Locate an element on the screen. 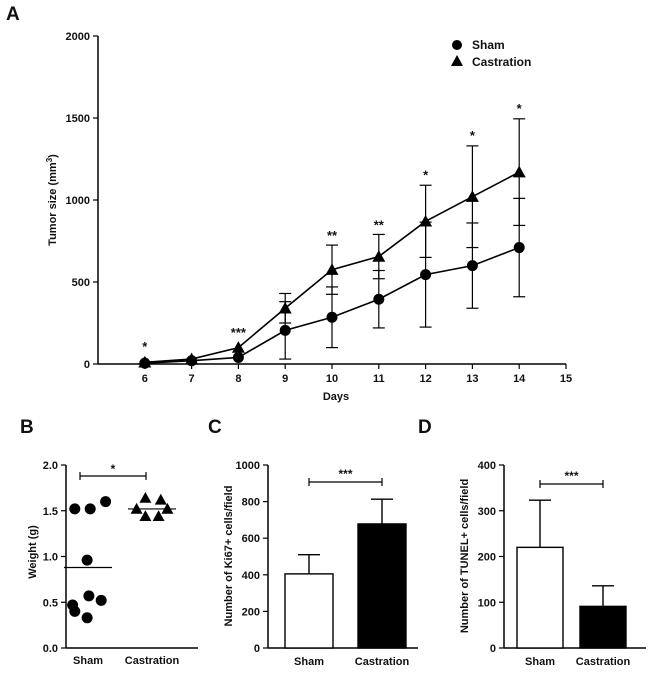 Image resolution: width=650 pixels, height=673 pixels. panel-d-y-tick-label: 300 is located at coordinates (487, 512).